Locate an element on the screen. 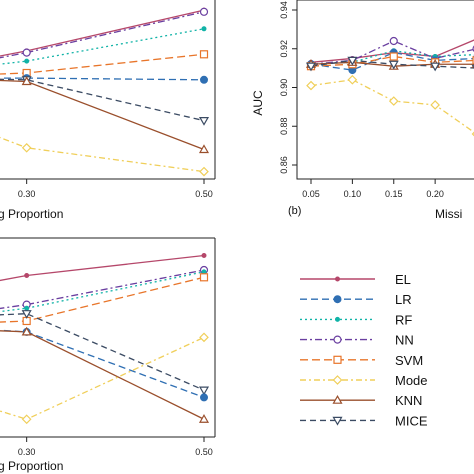 Image resolution: width=474 pixels, height=474 pixels. legend-item-el: EL is located at coordinates (355, 279).